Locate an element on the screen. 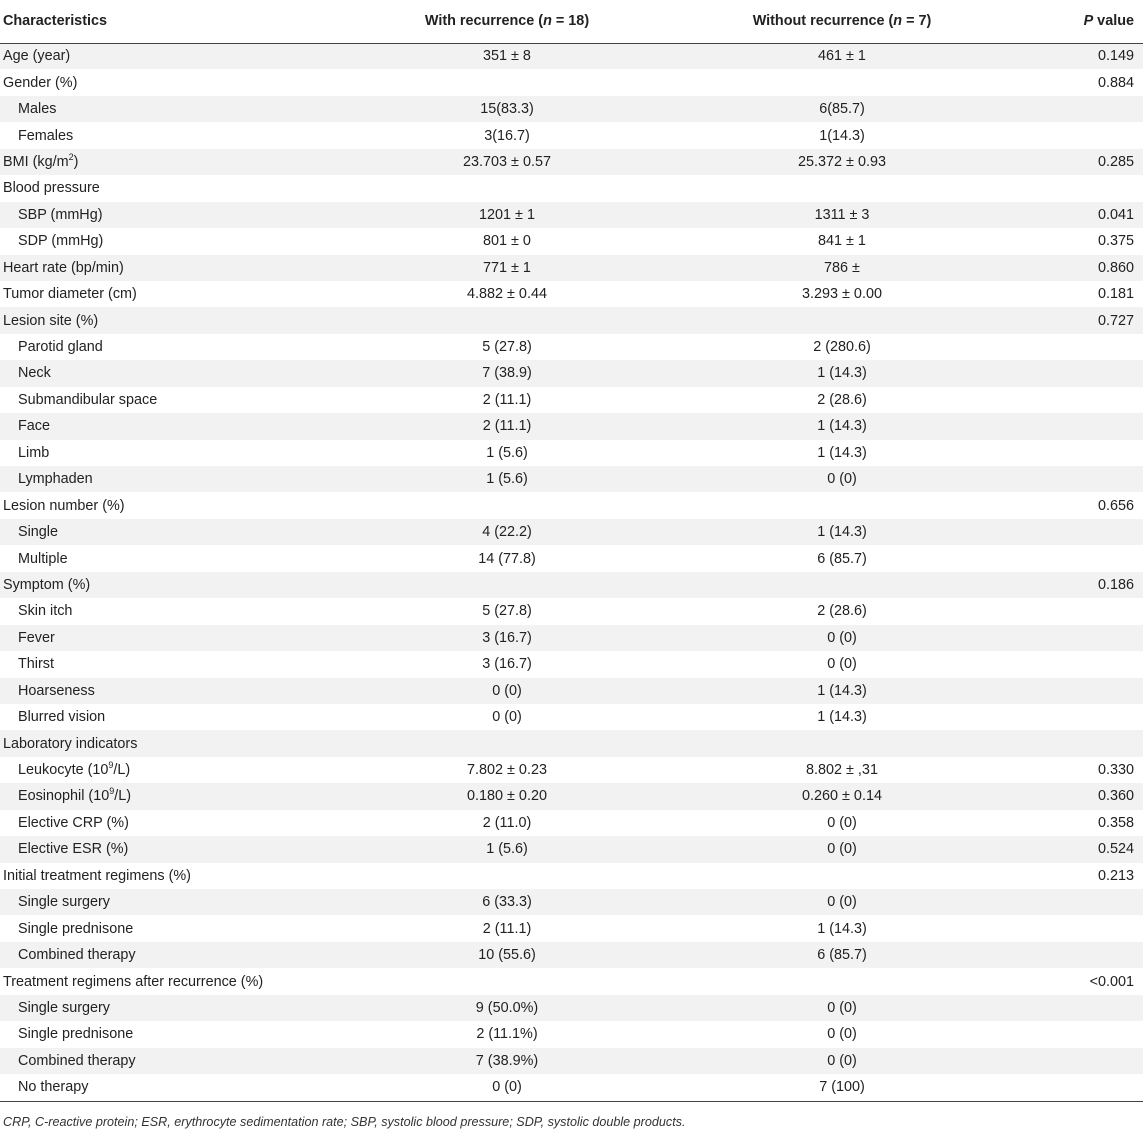  table-row: Fever 3 (16.7) 0 (0) is located at coordinates (571, 638).